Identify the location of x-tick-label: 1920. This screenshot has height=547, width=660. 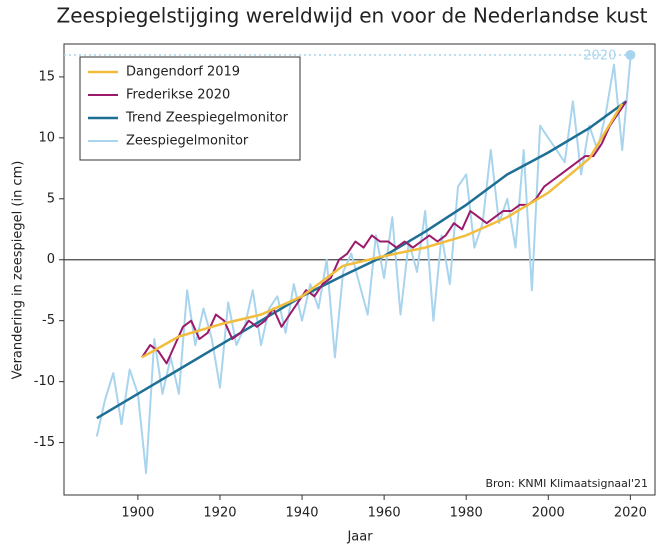
(219, 513).